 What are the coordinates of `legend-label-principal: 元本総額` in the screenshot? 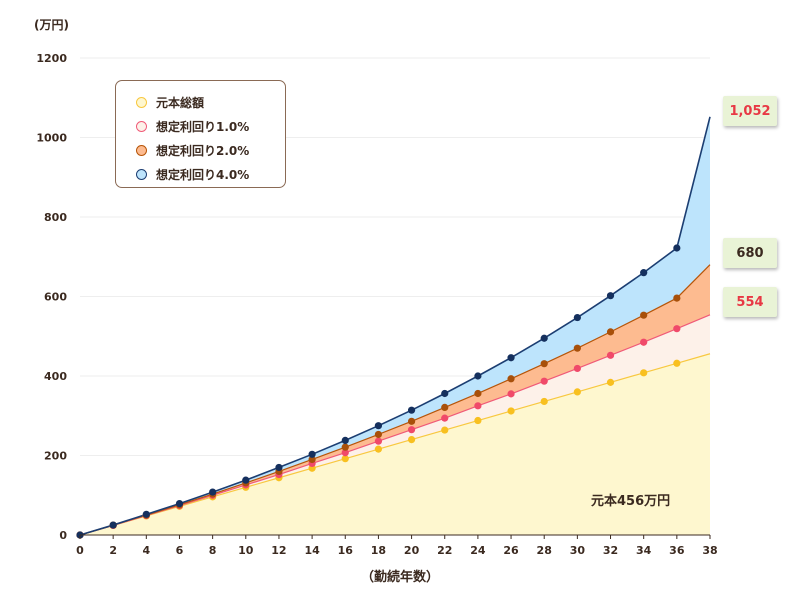 It's located at (180, 102).